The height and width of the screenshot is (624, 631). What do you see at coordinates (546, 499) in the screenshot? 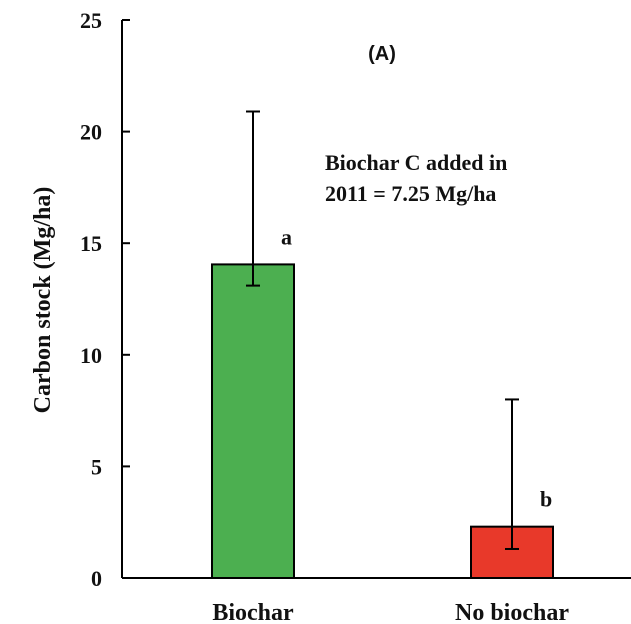
I see `significance-letter: b` at bounding box center [546, 499].